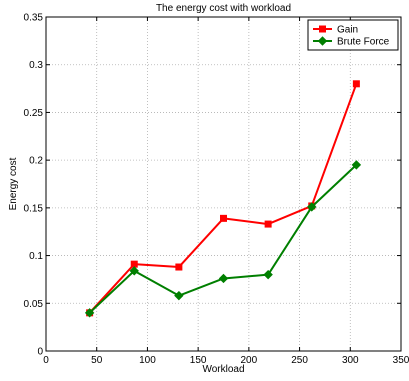 The height and width of the screenshot is (381, 409). What do you see at coordinates (34, 18) in the screenshot?
I see `y-tick-label: 0.35` at bounding box center [34, 18].